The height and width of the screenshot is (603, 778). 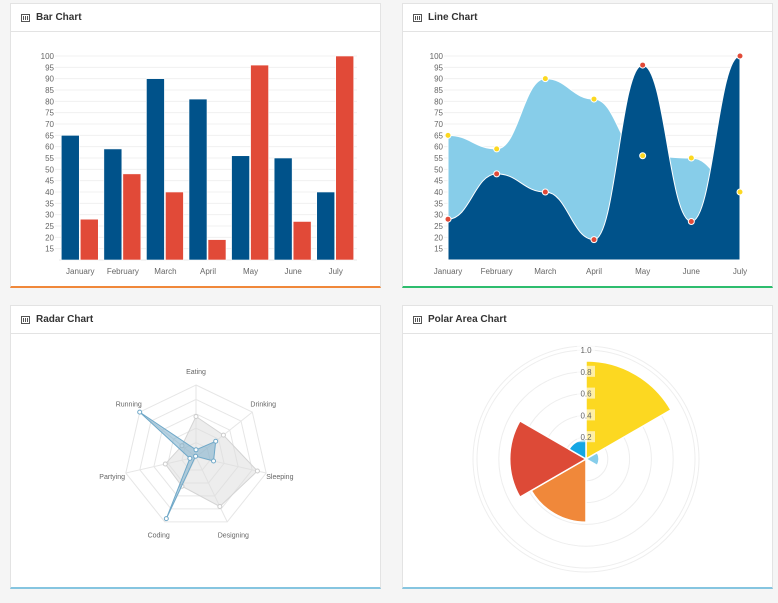 I want to click on panel-header: Line Chart, so click(x=587, y=18).